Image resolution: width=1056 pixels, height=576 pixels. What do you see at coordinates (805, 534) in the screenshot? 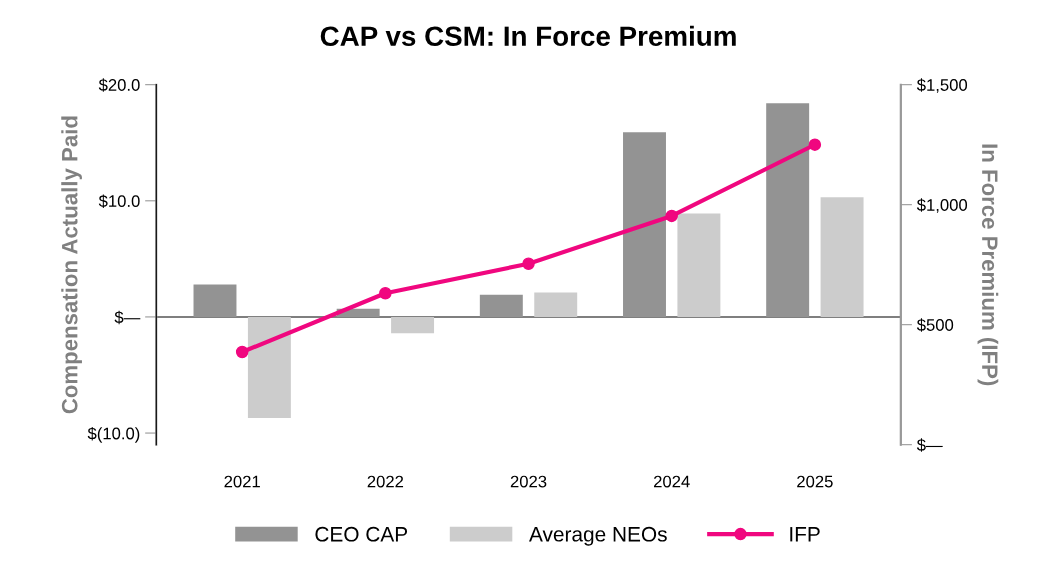
I see `legend-label: IFP` at bounding box center [805, 534].